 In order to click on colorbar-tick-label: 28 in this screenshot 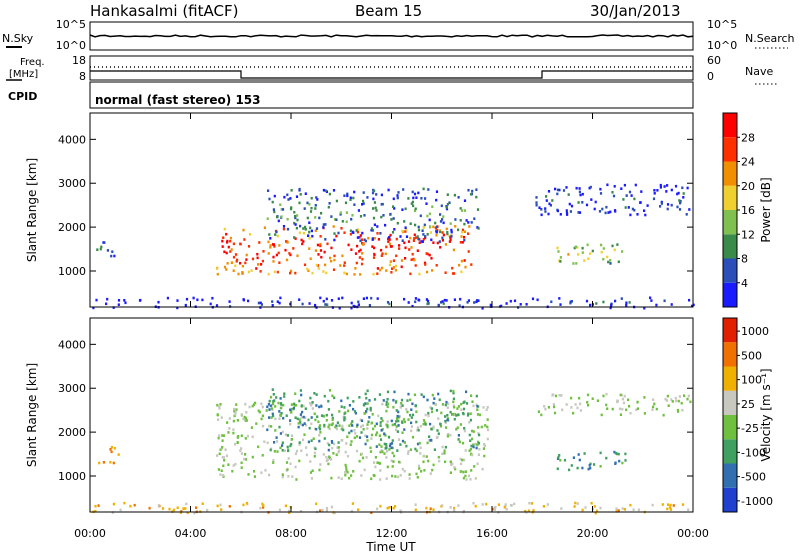, I will do `click(748, 137)`.